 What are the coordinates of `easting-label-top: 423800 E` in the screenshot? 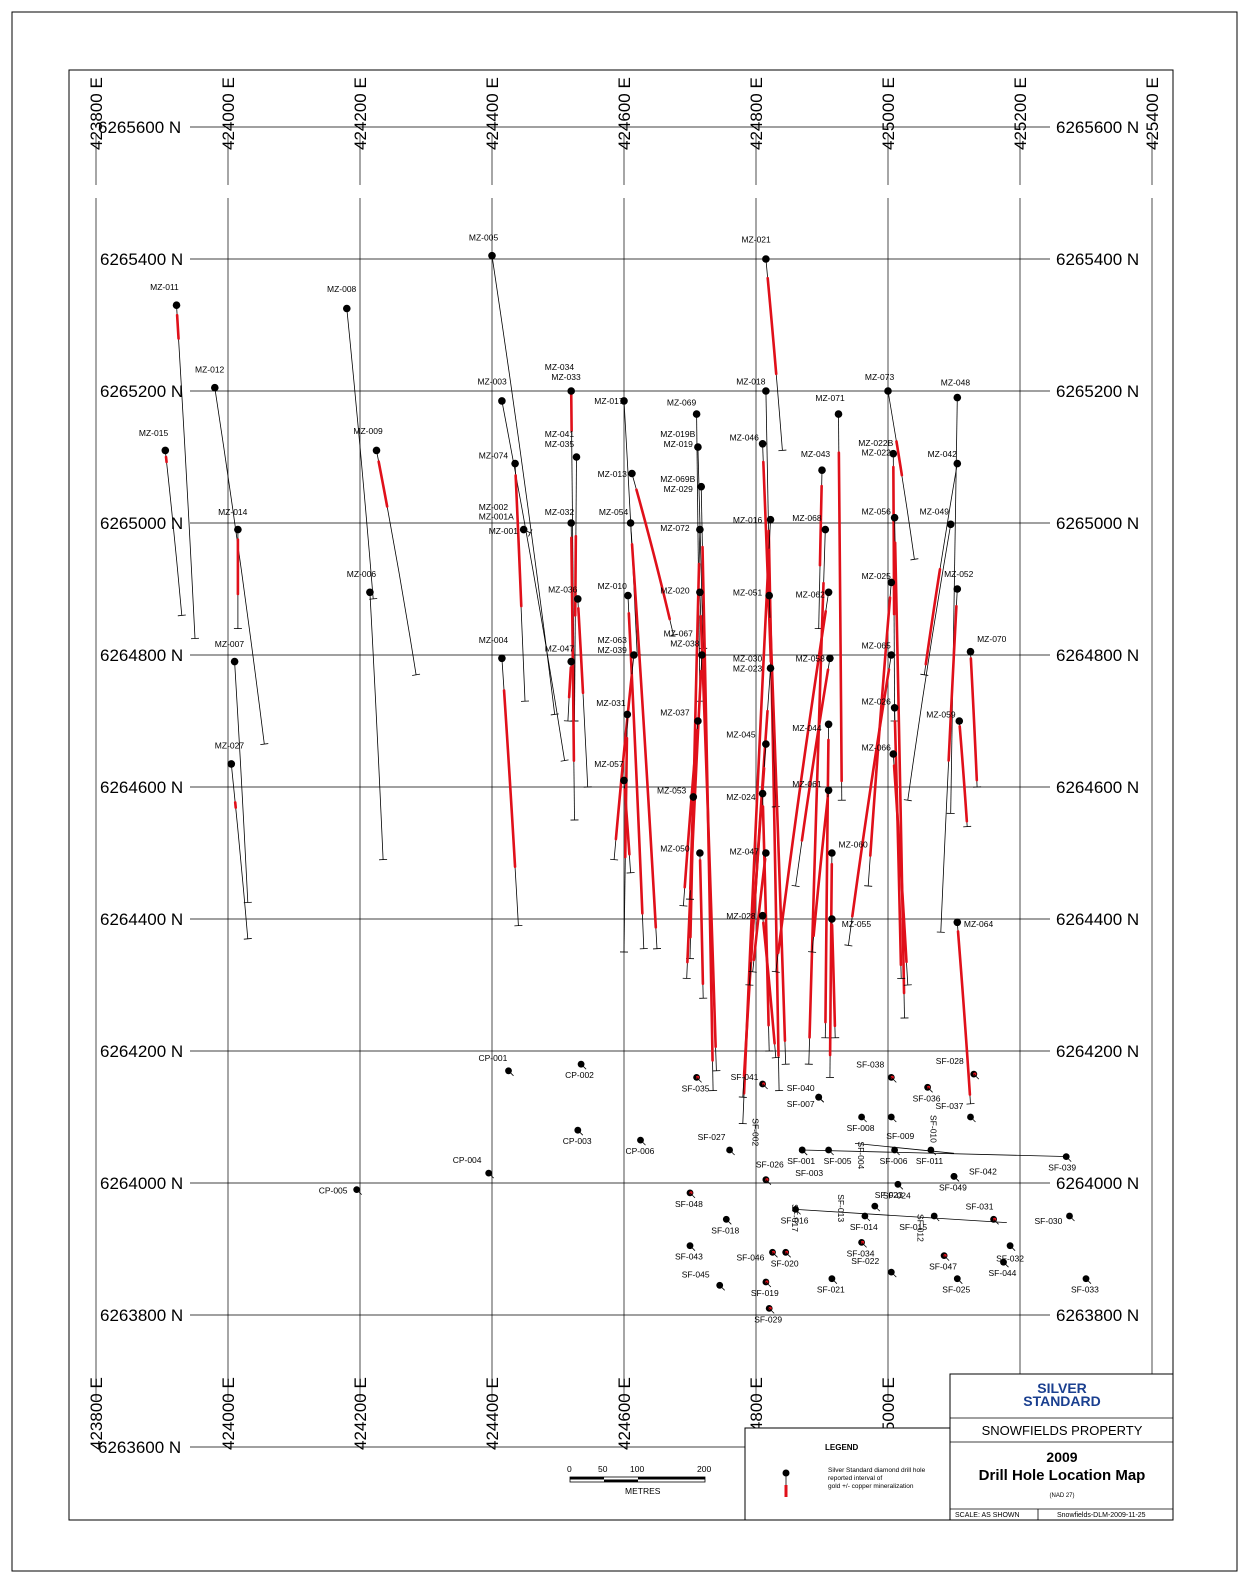 It's located at (96, 113).